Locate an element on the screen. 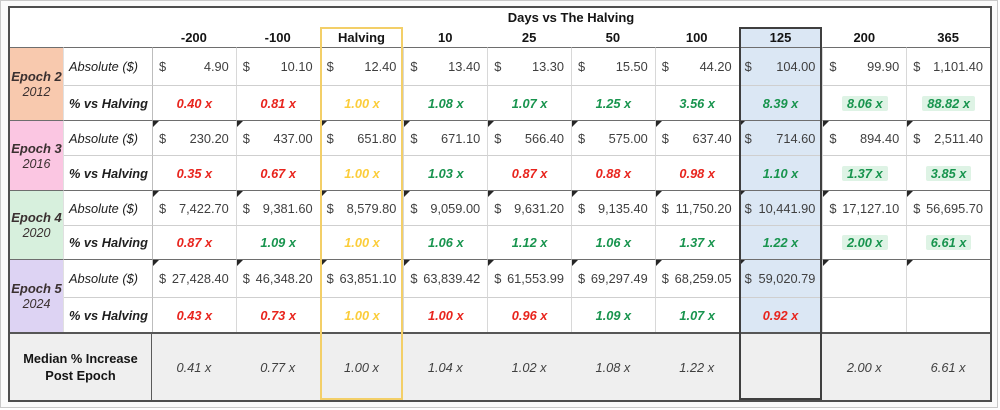 This screenshot has height=410, width=1000. median-cell-empty is located at coordinates (780, 366).